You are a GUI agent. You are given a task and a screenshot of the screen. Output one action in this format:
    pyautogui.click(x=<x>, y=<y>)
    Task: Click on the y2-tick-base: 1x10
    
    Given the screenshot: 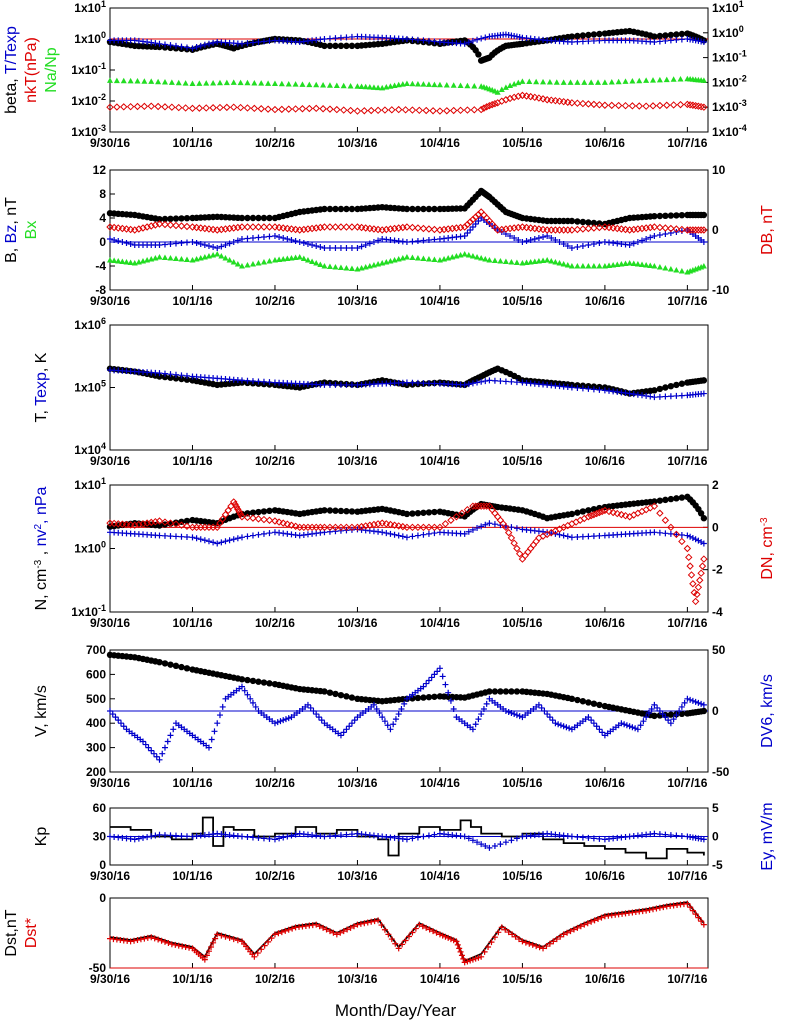 What is the action you would take?
    pyautogui.click(x=725, y=132)
    